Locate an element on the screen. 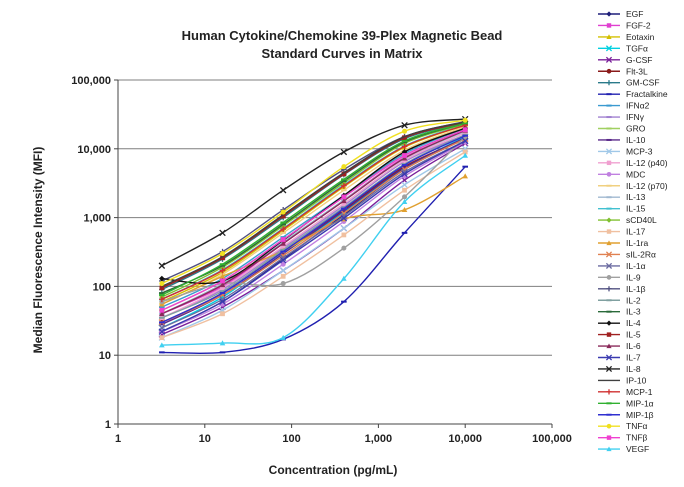 Image resolution: width=684 pixels, height=487 pixels. legend-item: MIP-1α is located at coordinates (626, 403).